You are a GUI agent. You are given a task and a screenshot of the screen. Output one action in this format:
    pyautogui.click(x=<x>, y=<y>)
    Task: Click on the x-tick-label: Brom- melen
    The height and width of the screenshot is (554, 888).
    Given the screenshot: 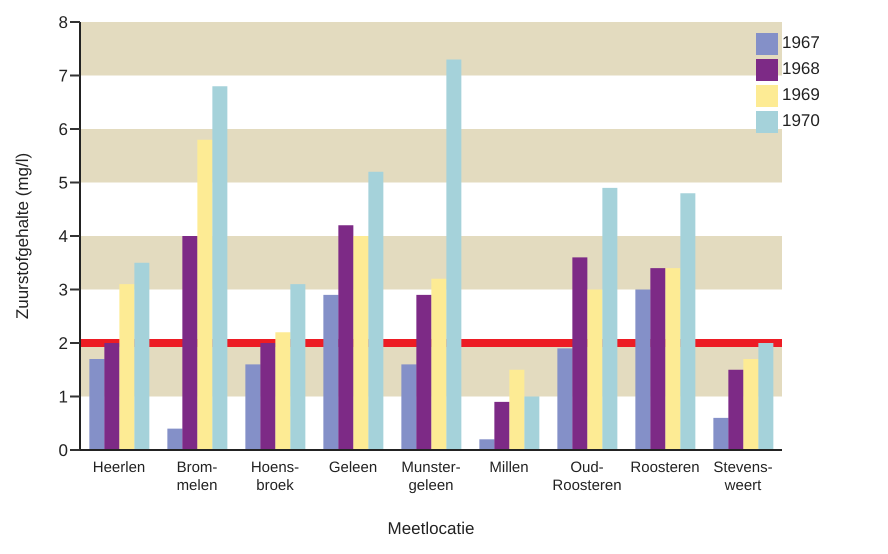 What is the action you would take?
    pyautogui.click(x=197, y=476)
    